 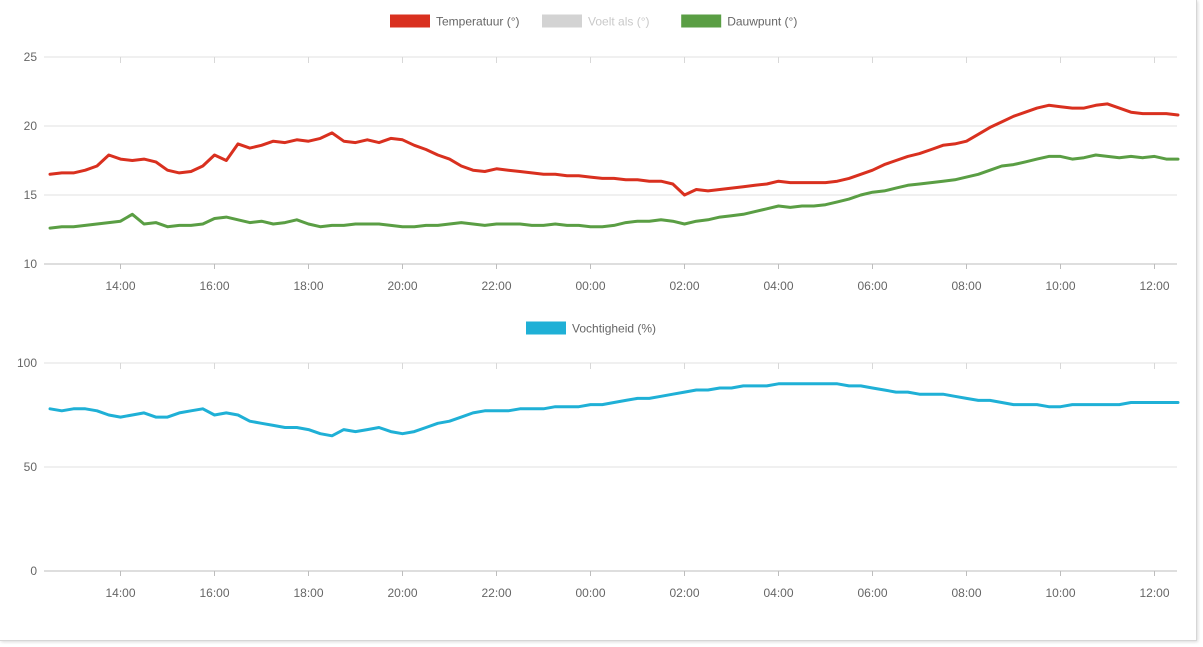 I want to click on temperature-x-tick-label: 12:00, so click(x=1154, y=286).